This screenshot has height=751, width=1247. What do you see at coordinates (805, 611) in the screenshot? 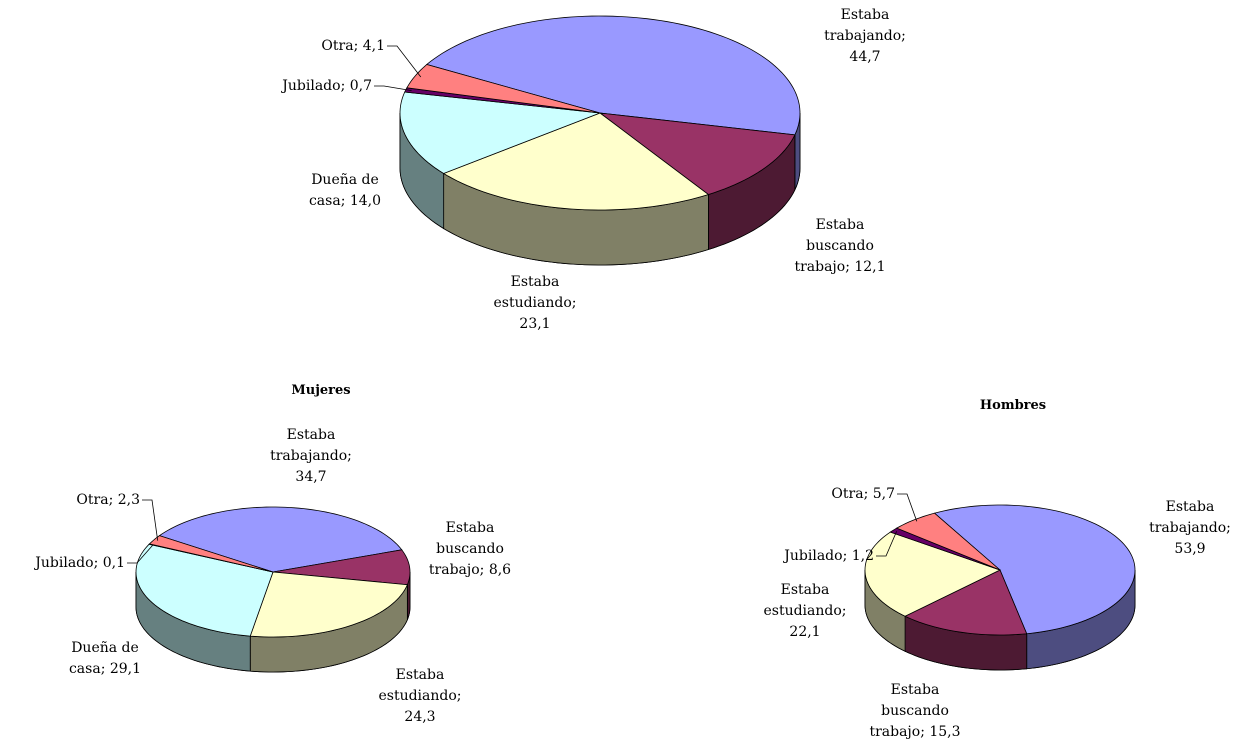
I see `data-label: Estaba estudiando; 22,1` at bounding box center [805, 611].